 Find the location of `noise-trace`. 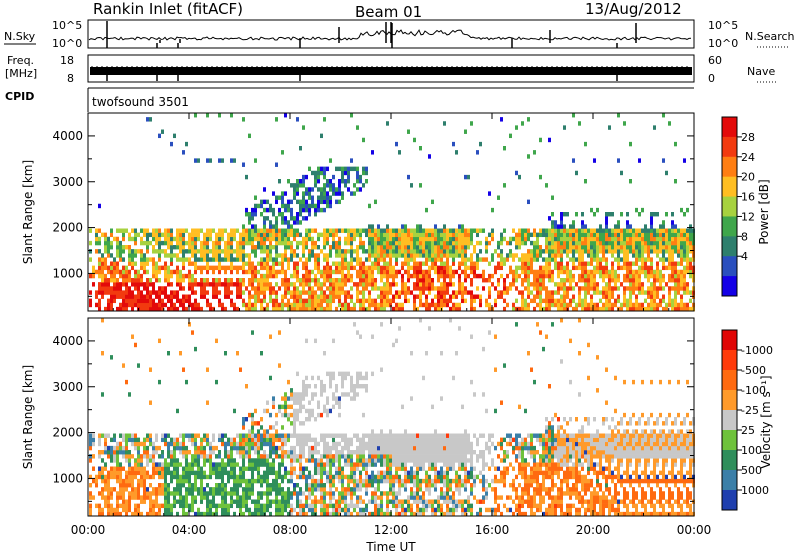

noise-trace is located at coordinates (390, 34).